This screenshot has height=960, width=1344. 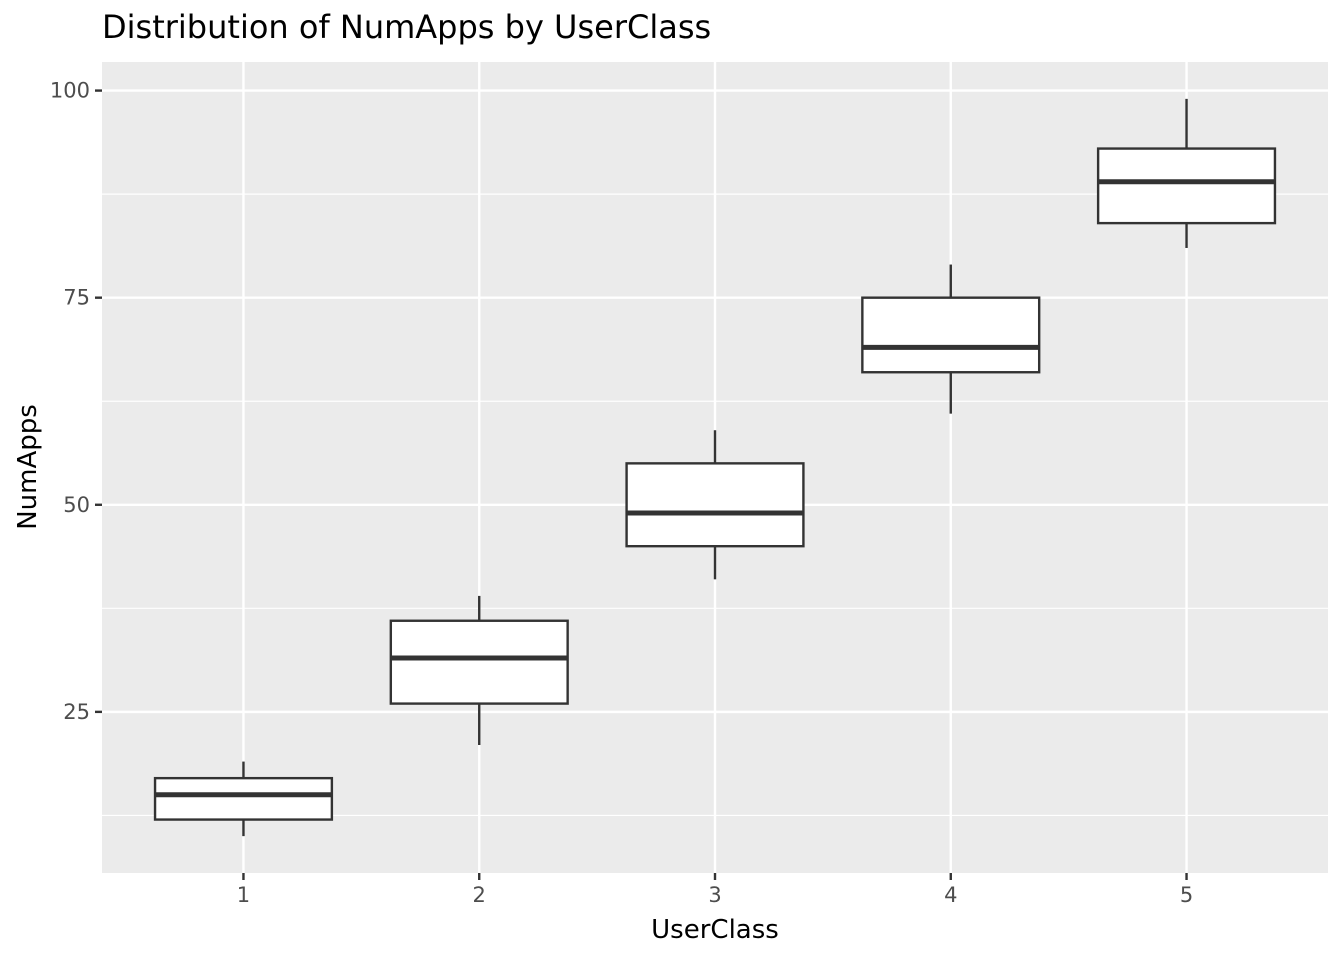 What do you see at coordinates (243, 895) in the screenshot?
I see `x-tick-label: 1` at bounding box center [243, 895].